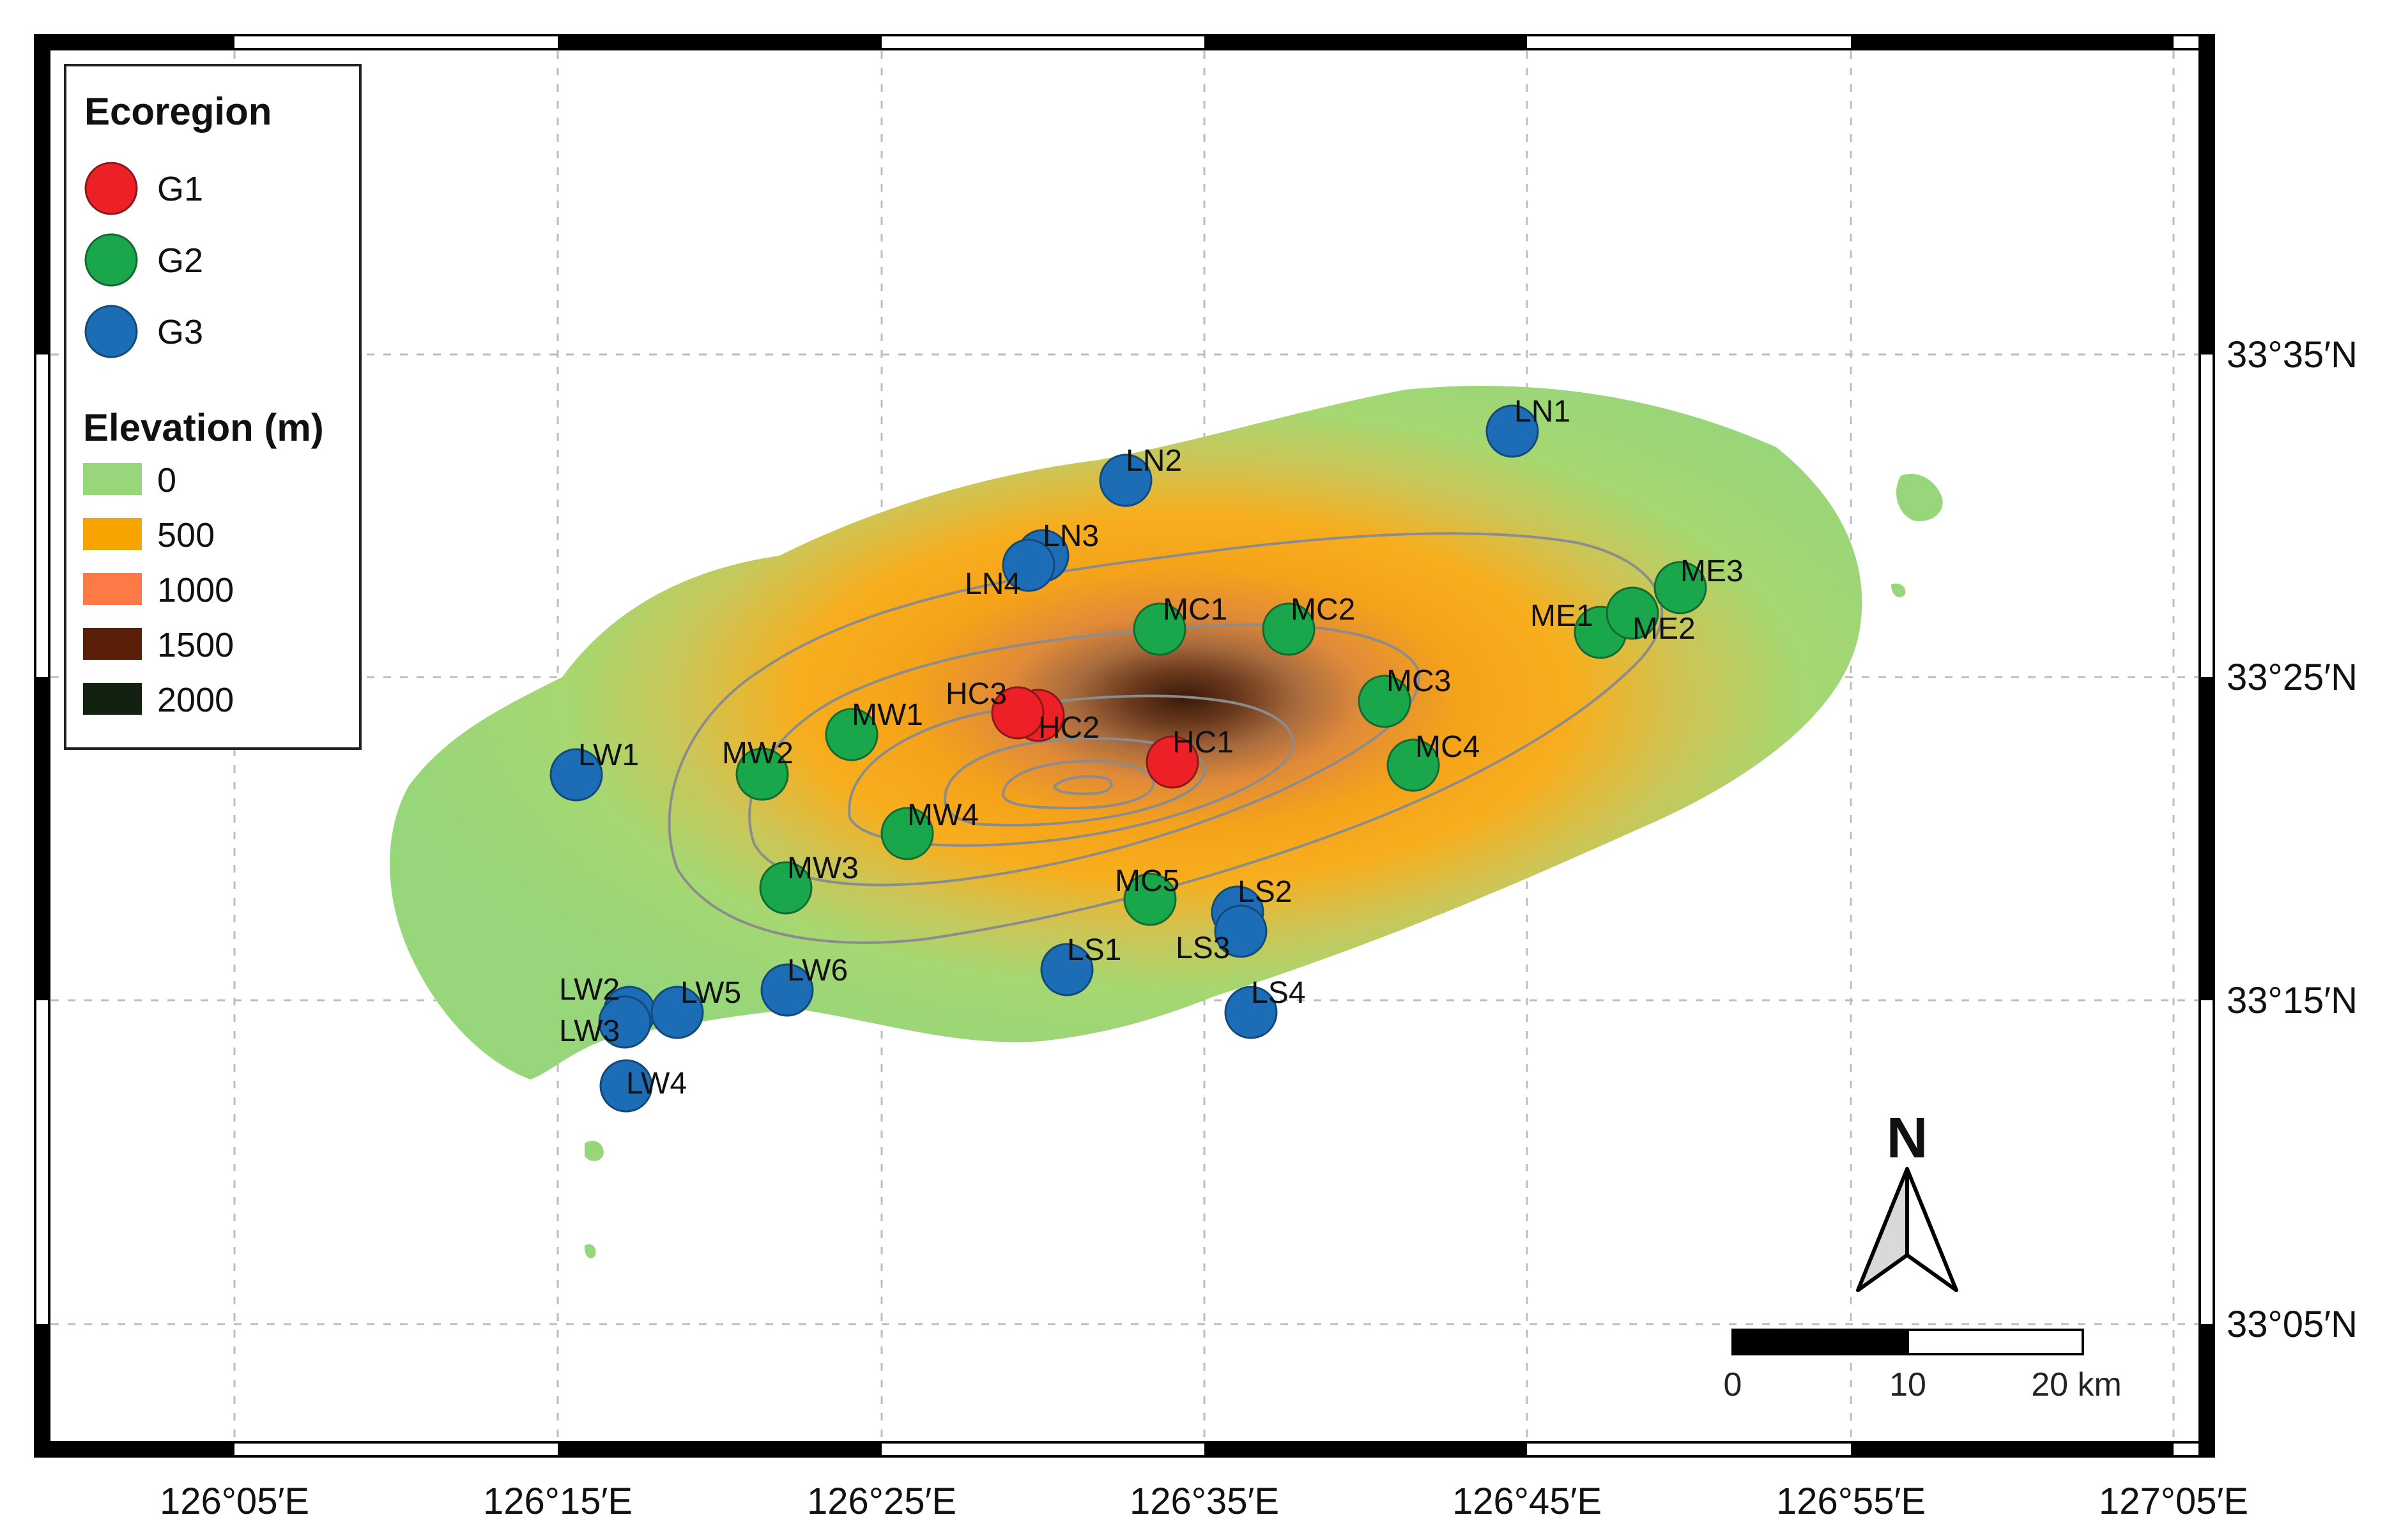 This screenshot has height=1540, width=2401. Describe the element at coordinates (112, 699) in the screenshot. I see `legend-elev-2000-swatch` at that location.